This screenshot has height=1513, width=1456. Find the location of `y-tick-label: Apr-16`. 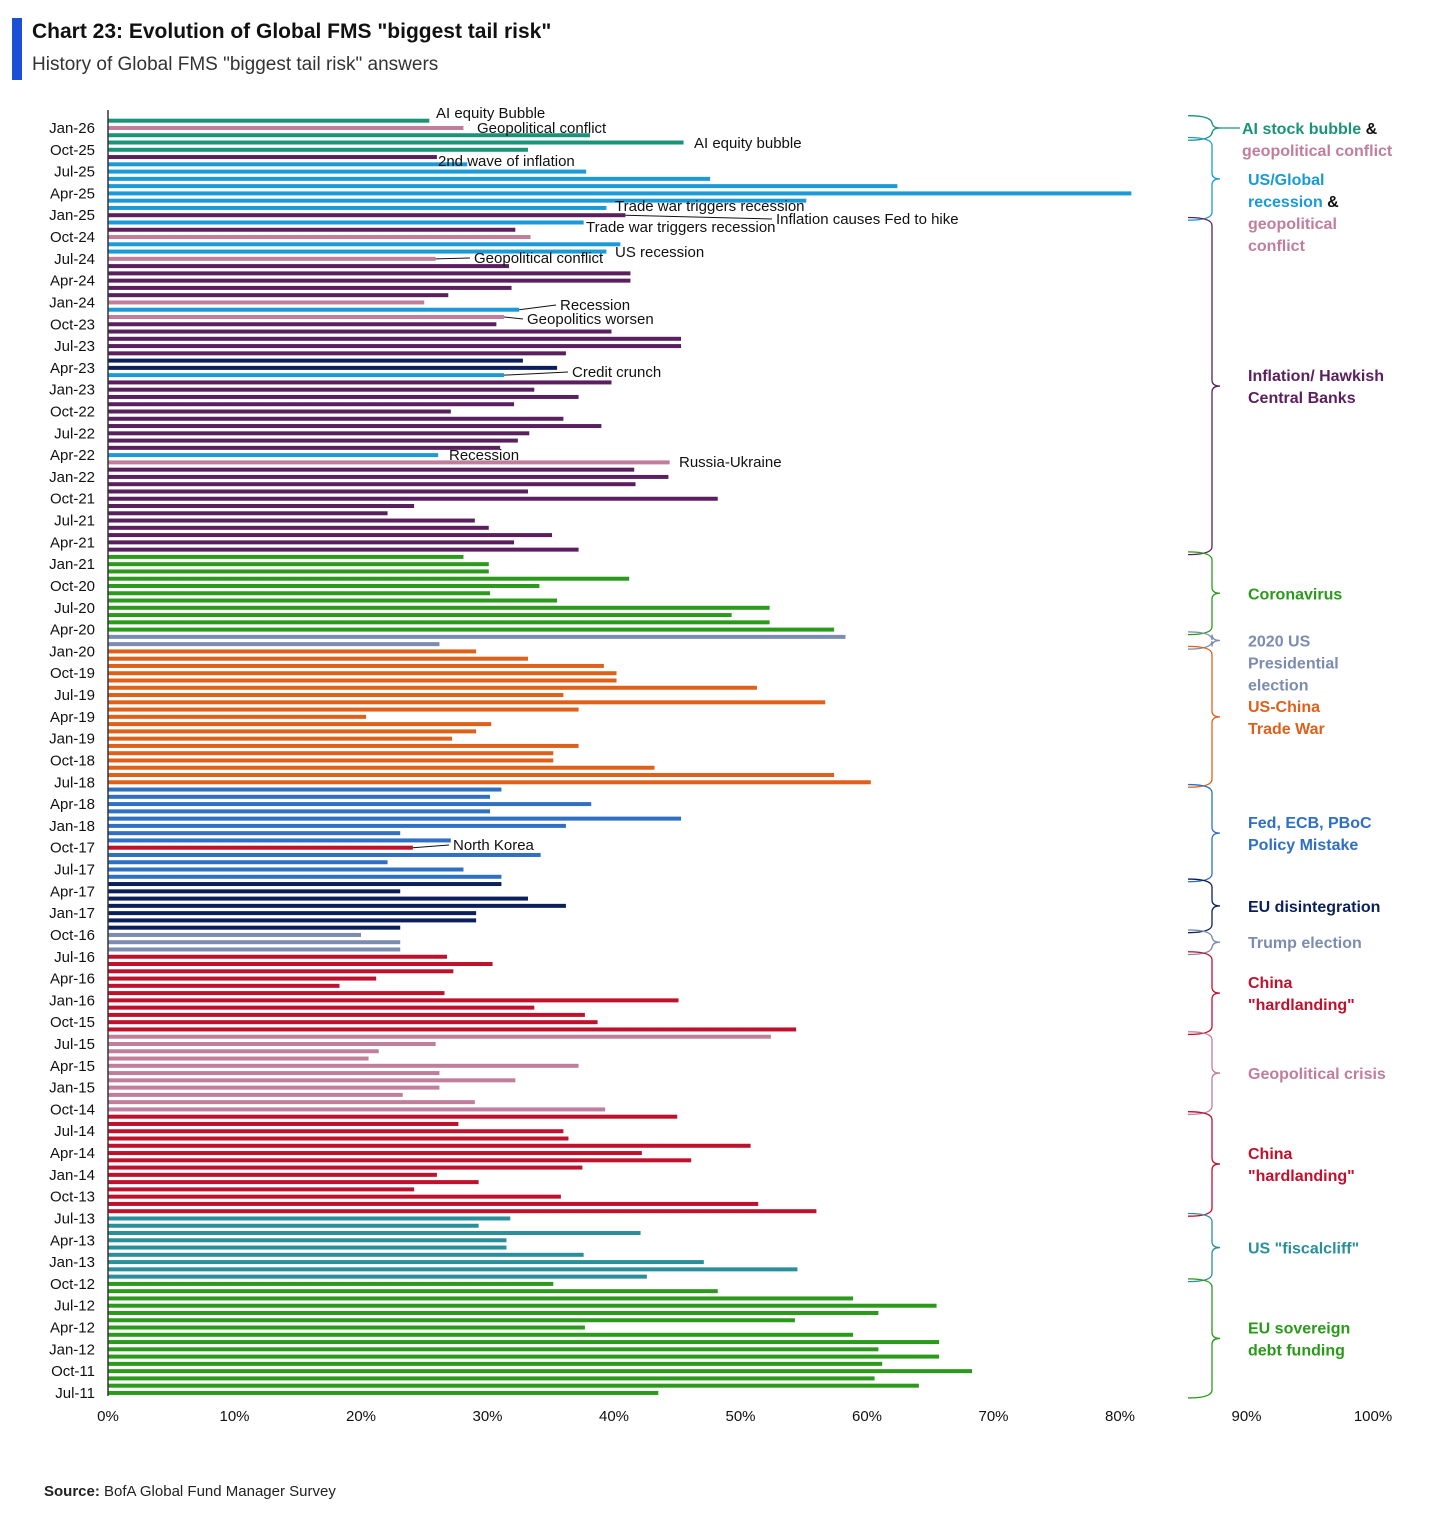

y-tick-label: Apr-16 is located at coordinates (72, 979).